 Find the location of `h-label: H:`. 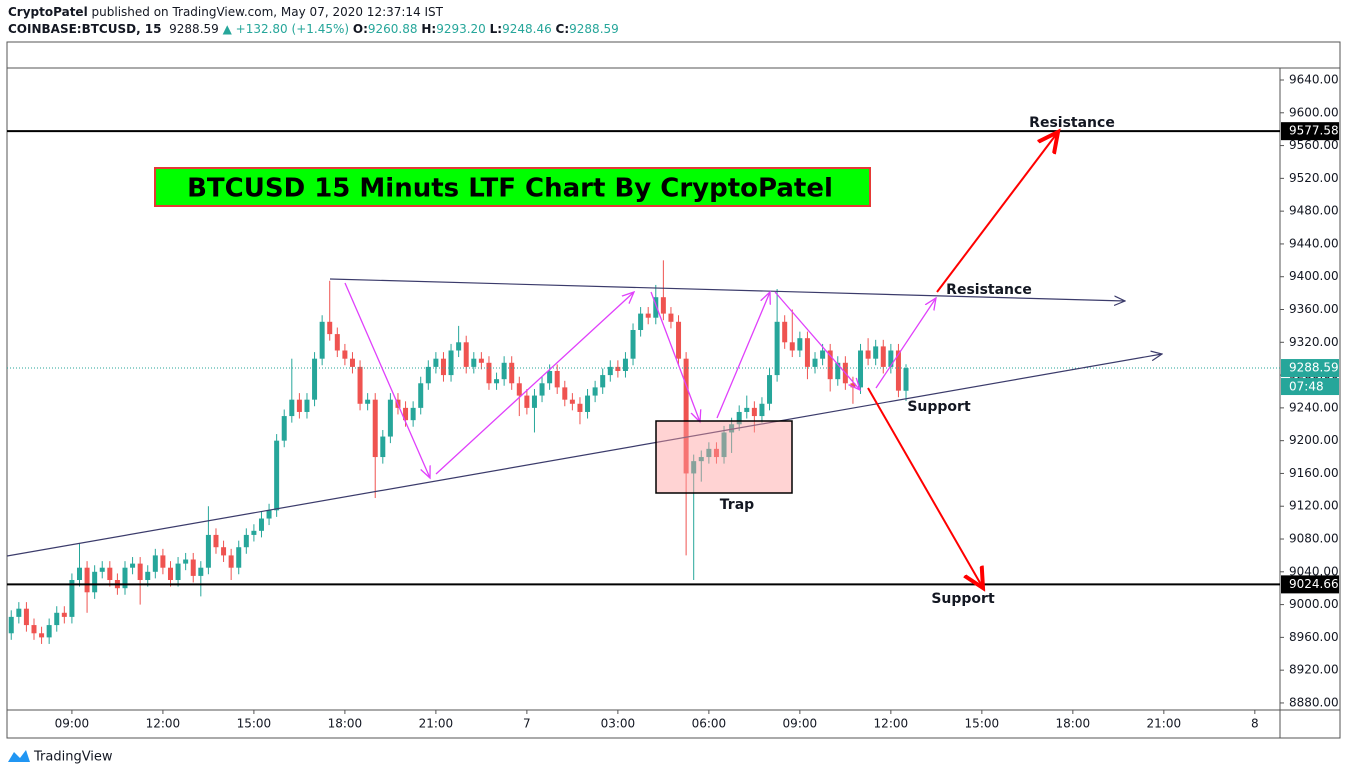

h-label: H: is located at coordinates (429, 29).